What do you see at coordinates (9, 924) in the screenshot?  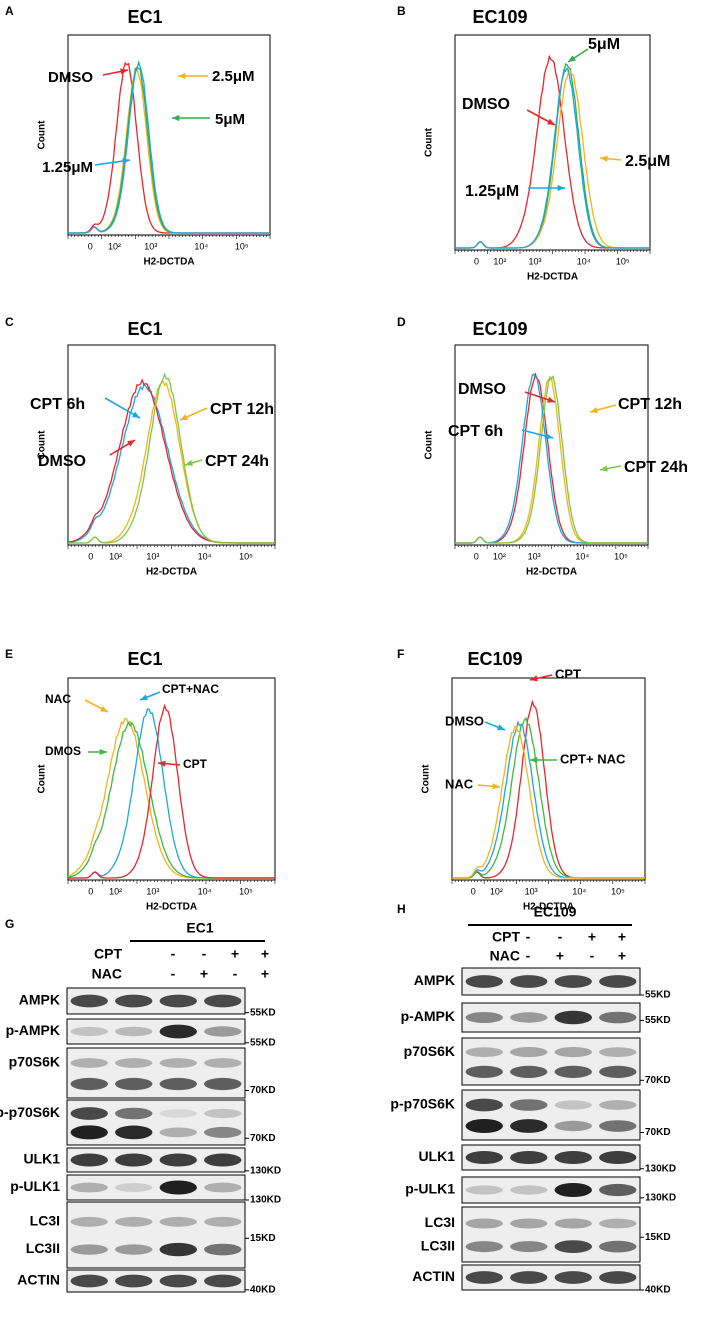 I see `panel-letter: G` at bounding box center [9, 924].